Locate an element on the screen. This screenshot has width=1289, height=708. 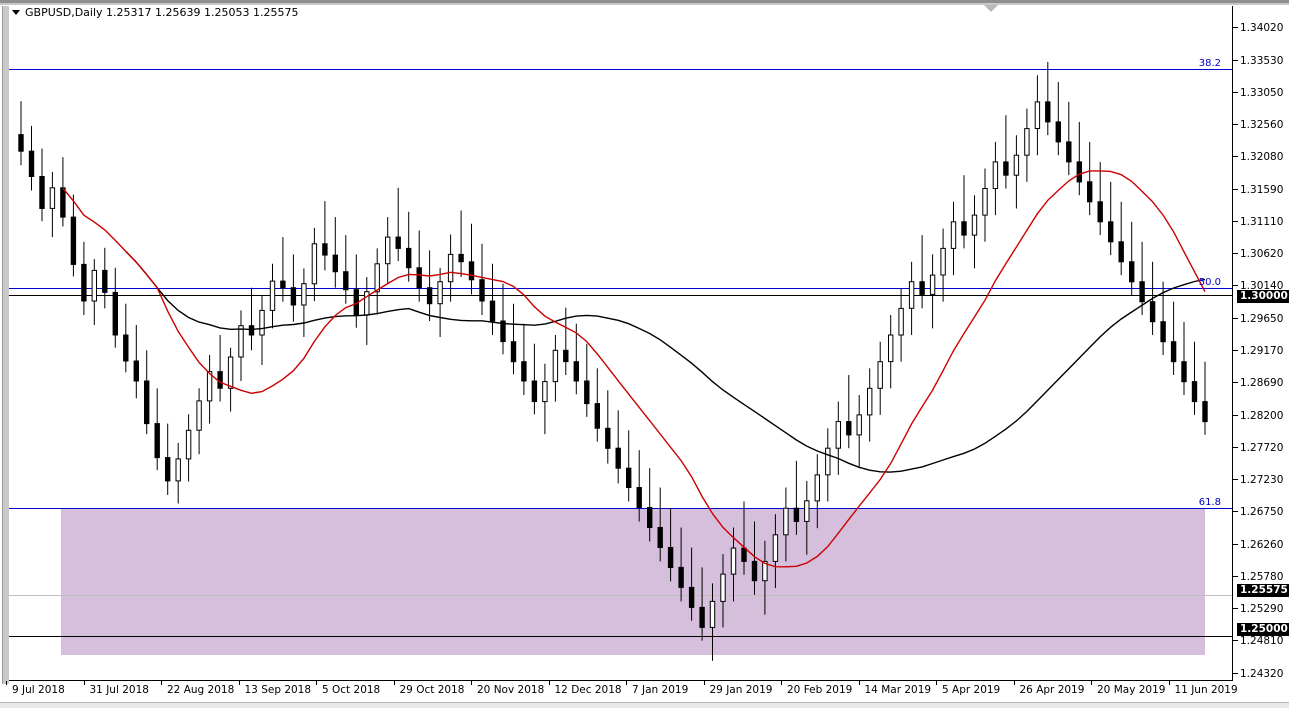
current-price-line is located at coordinates (620, 595).